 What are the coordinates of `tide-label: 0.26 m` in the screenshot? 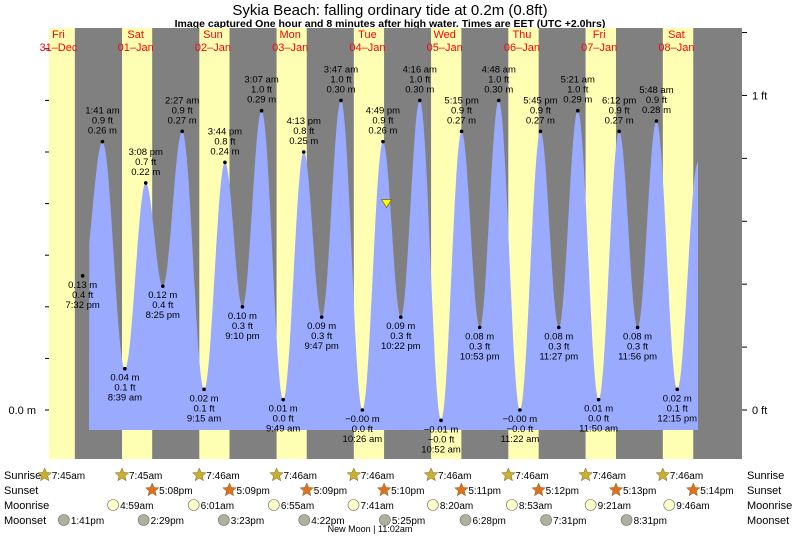 It's located at (382, 131).